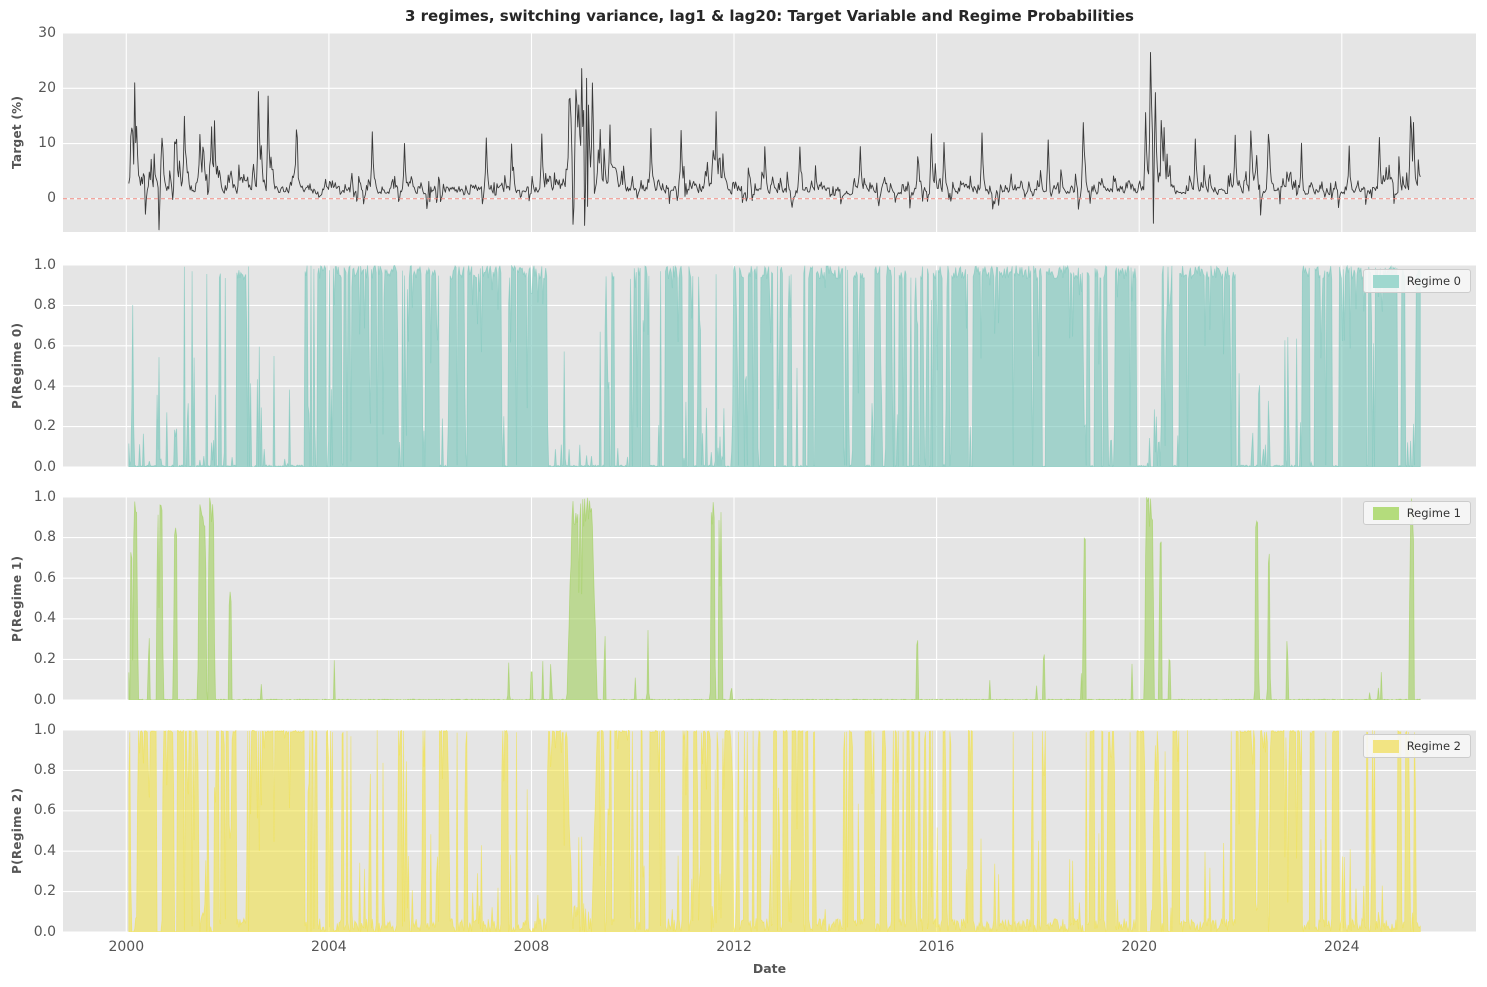 This screenshot has width=1487, height=987. I want to click on ytick-panel1-0.6: 0.6, so click(44, 345).